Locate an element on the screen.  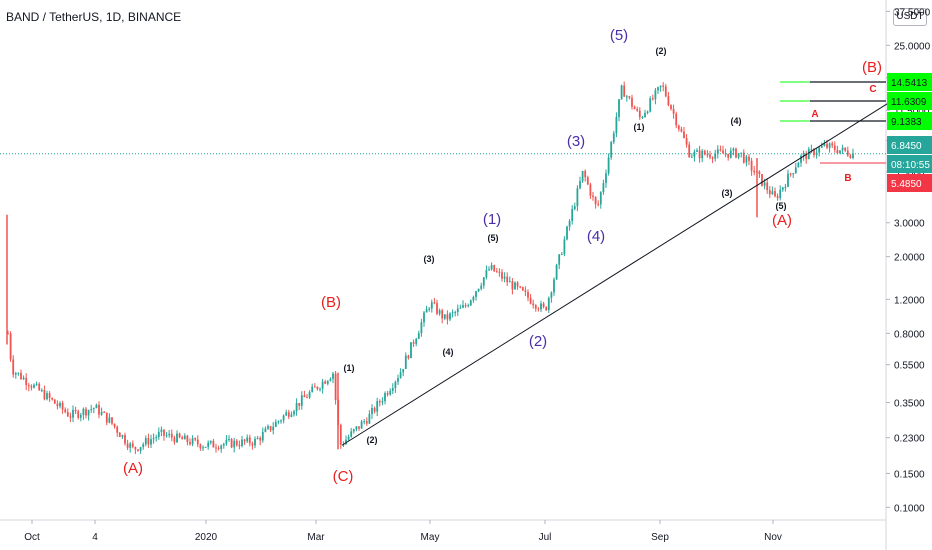
currency-unit-button: USDT is located at coordinates (910, 17).